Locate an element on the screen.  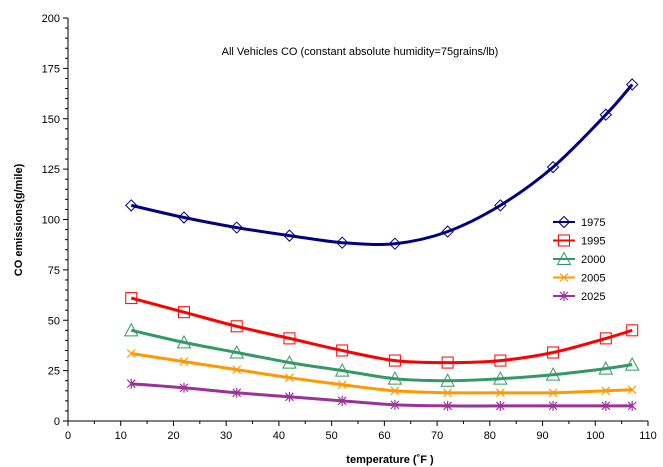
y-tick-label: 75 is located at coordinates (54, 271).